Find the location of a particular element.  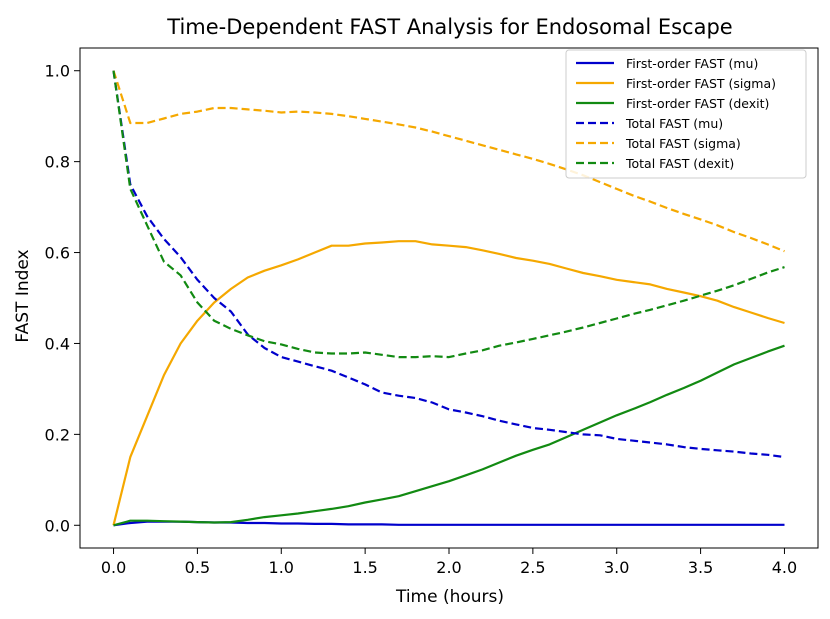

y-tick-label: 0.6 is located at coordinates (57, 253).